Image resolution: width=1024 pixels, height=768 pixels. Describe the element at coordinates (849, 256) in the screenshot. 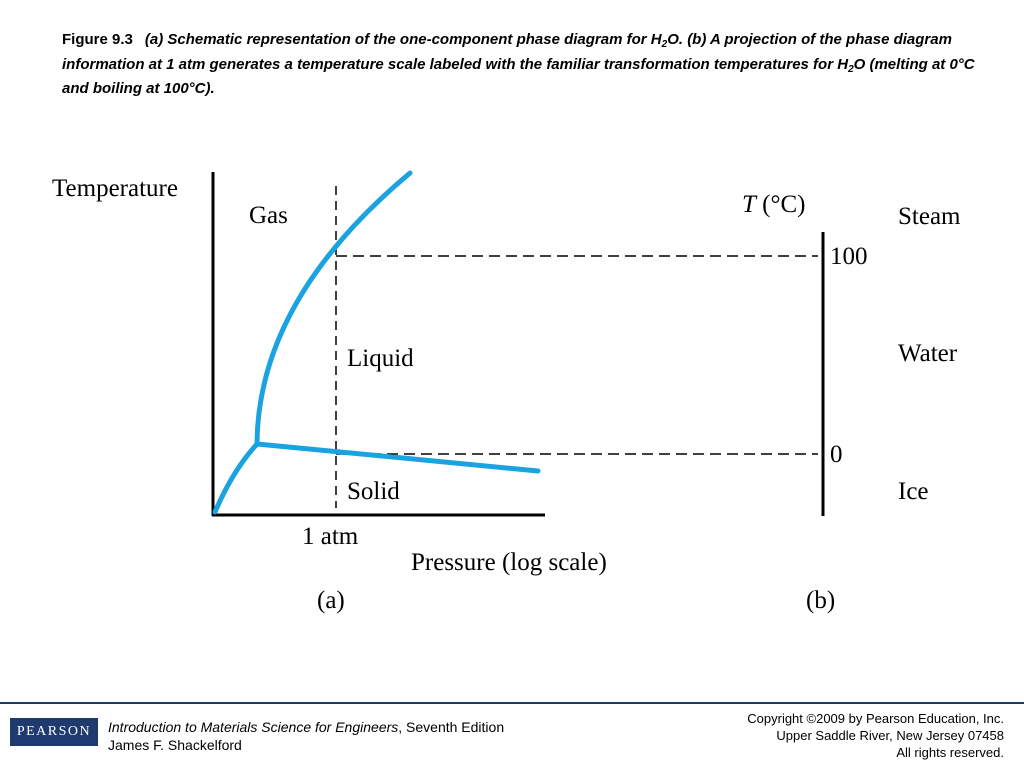

I see `tick-100-label: 100` at that location.